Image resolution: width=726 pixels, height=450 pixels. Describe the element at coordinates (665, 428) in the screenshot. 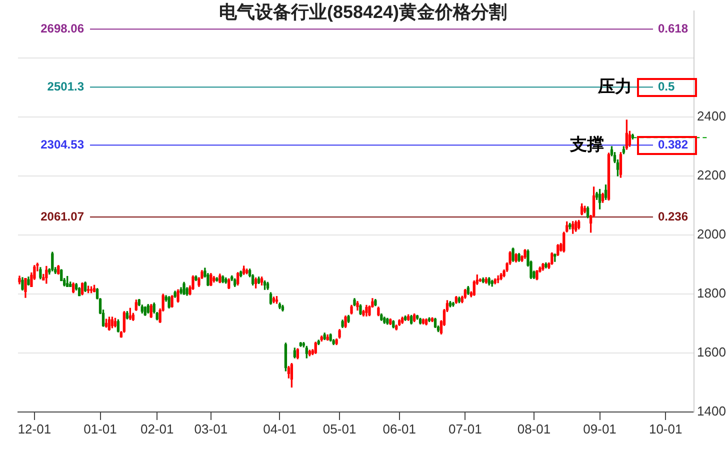

I see `x-tick-label: 10-01` at that location.